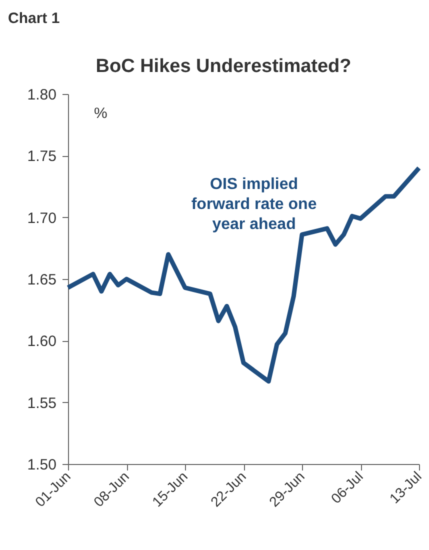  I want to click on caption: Chart 1, so click(34, 18).